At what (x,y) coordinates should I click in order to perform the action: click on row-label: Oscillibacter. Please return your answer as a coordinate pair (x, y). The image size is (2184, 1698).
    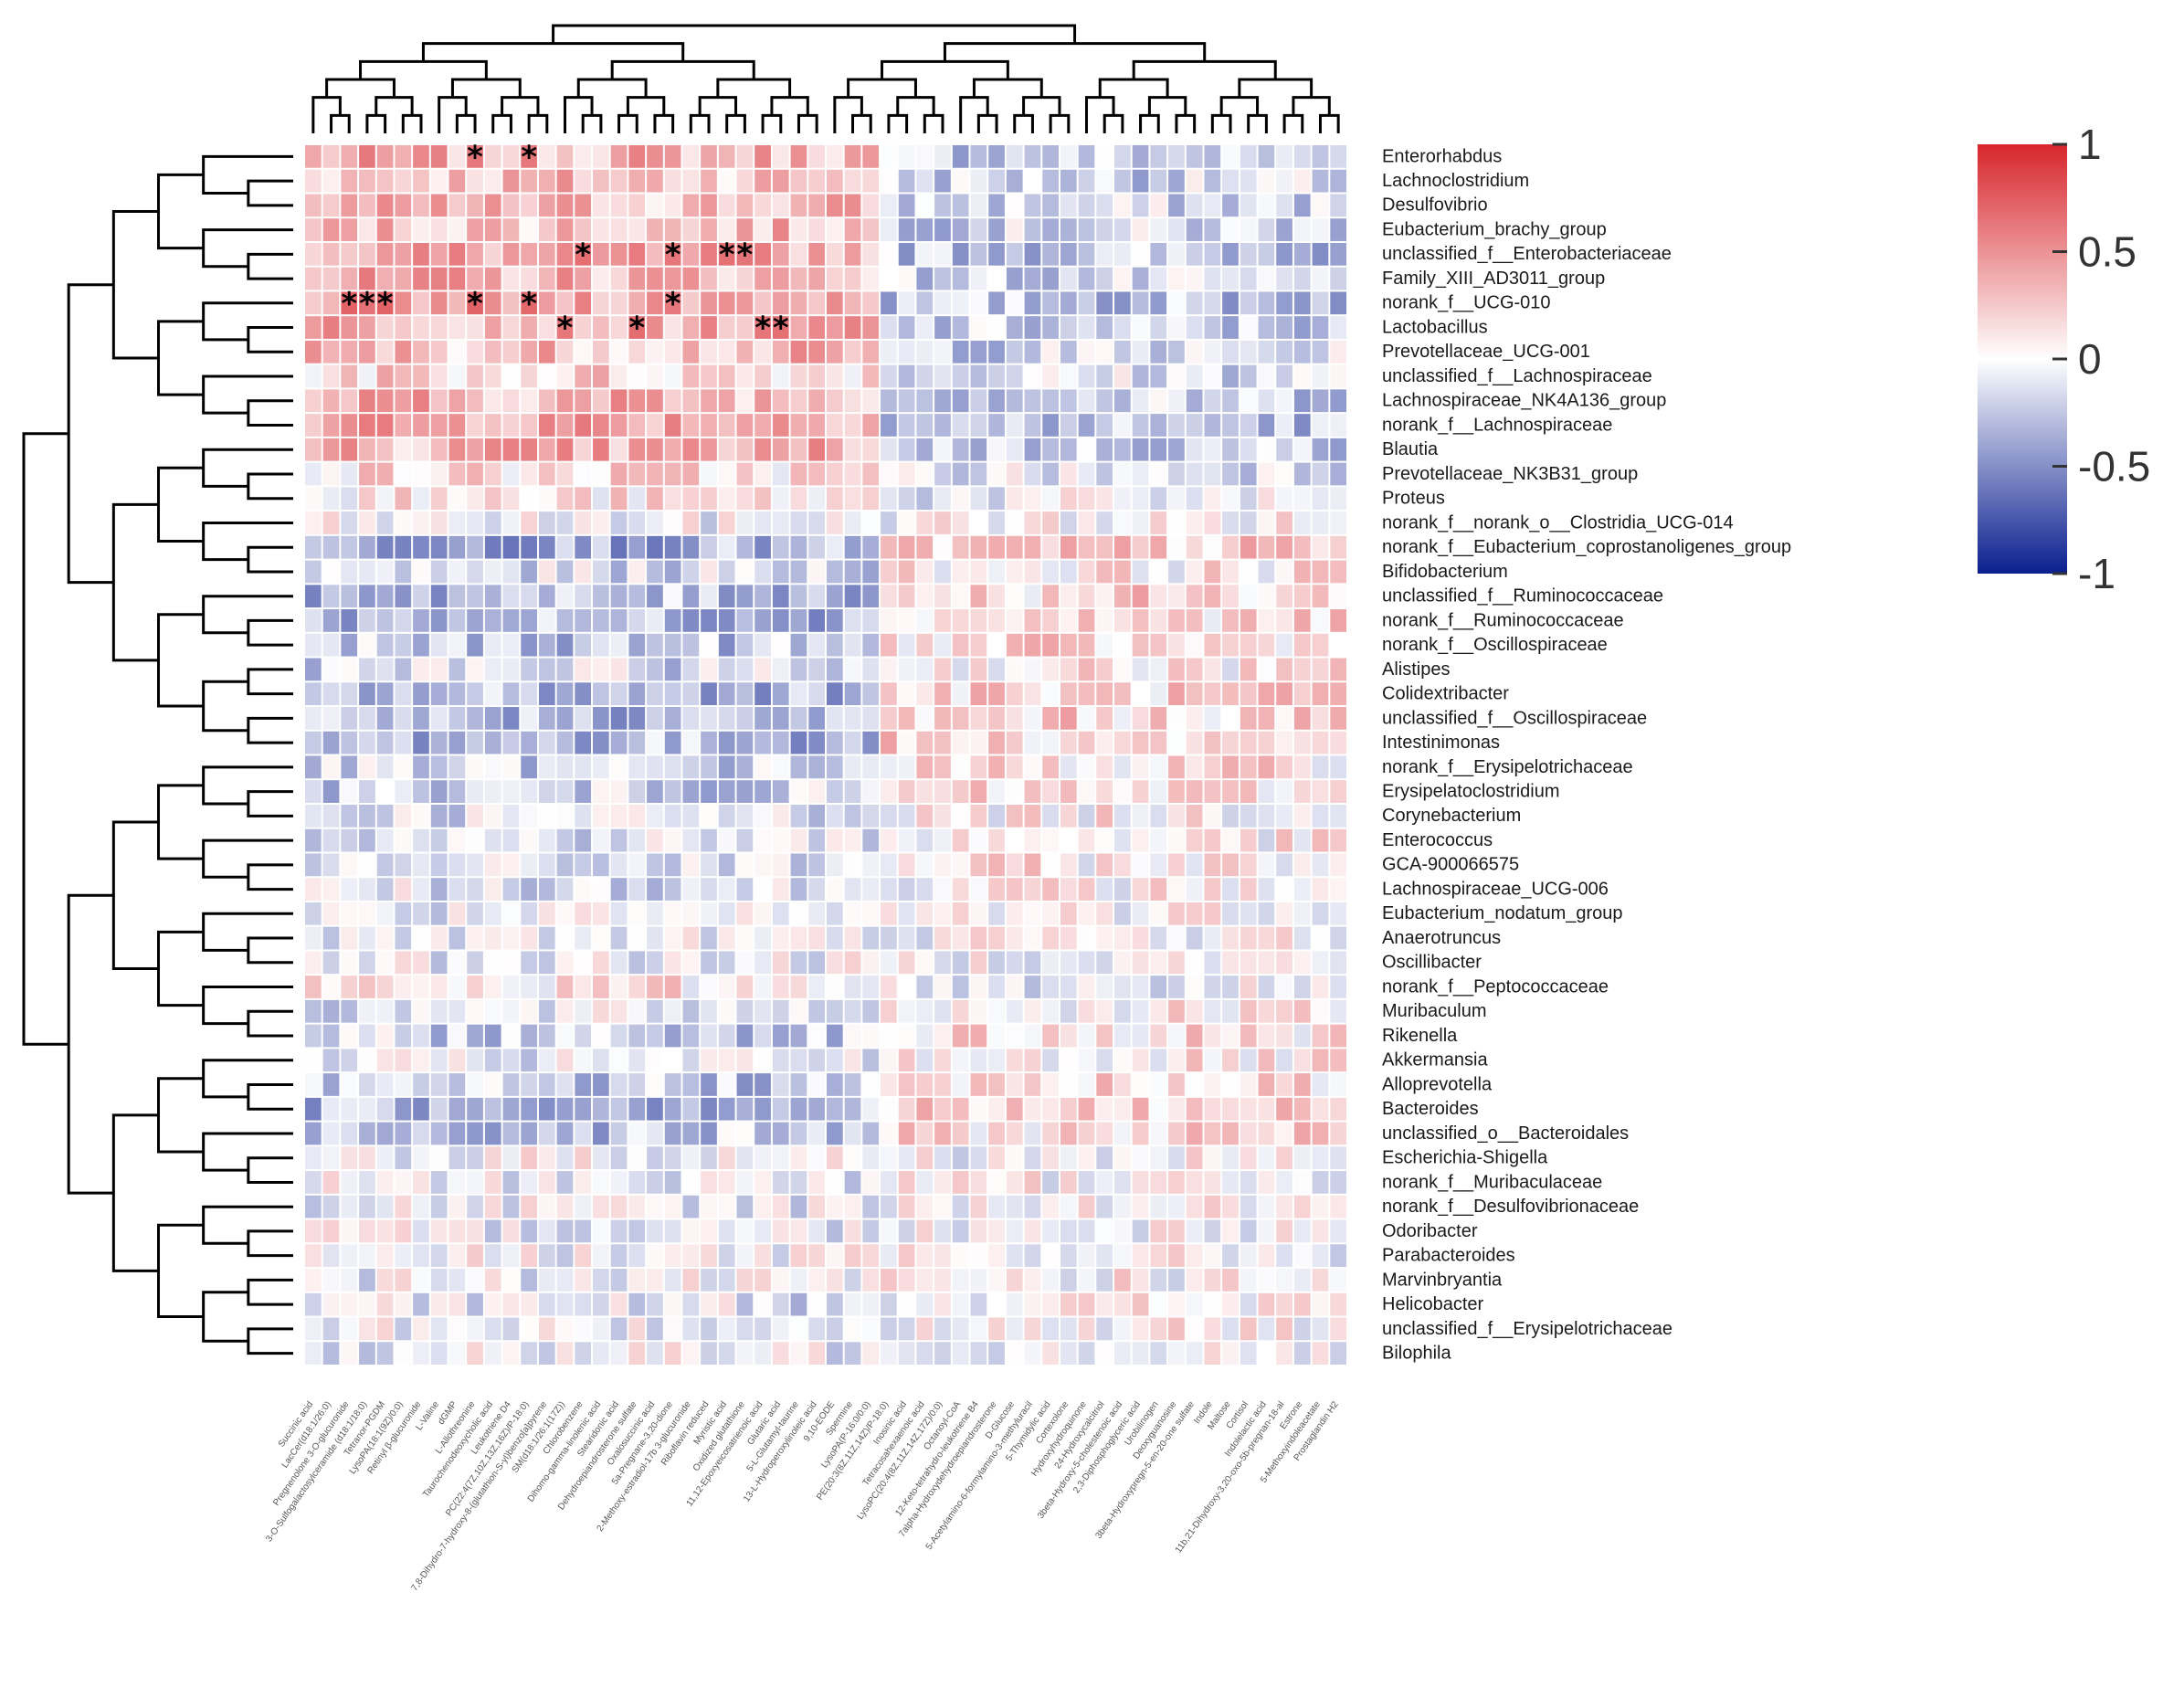
    Looking at the image, I should click on (1432, 963).